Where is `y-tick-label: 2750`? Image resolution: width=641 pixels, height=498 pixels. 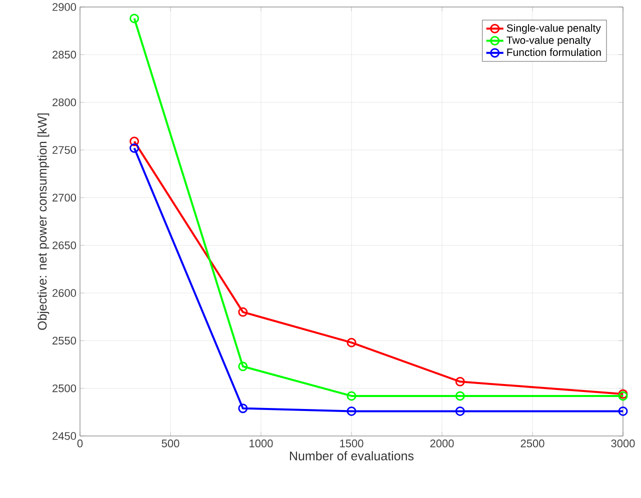
y-tick-label: 2750 is located at coordinates (64, 150).